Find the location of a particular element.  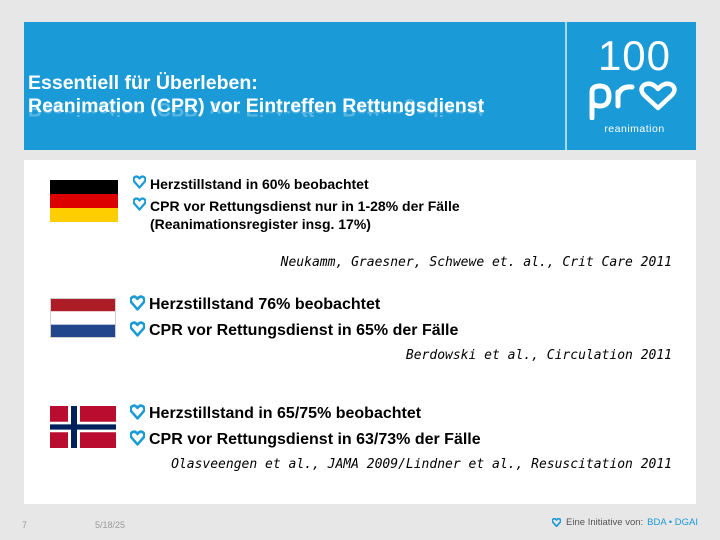

bullet-text-continued: (Reanimationsregister insg. 17%) is located at coordinates (260, 224).